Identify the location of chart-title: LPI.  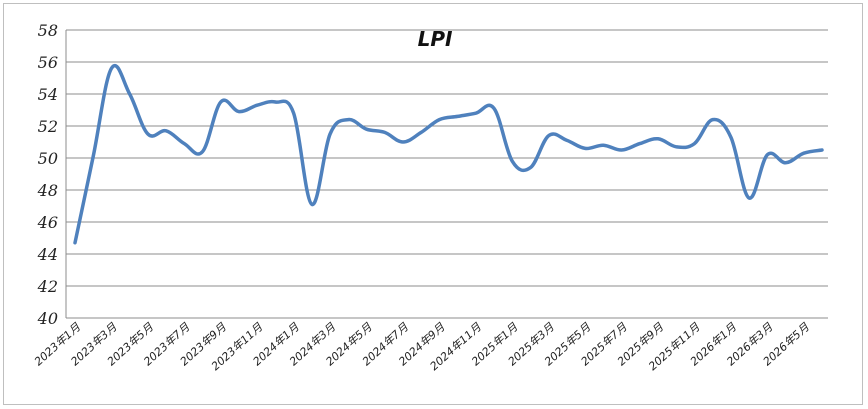
(435, 39).